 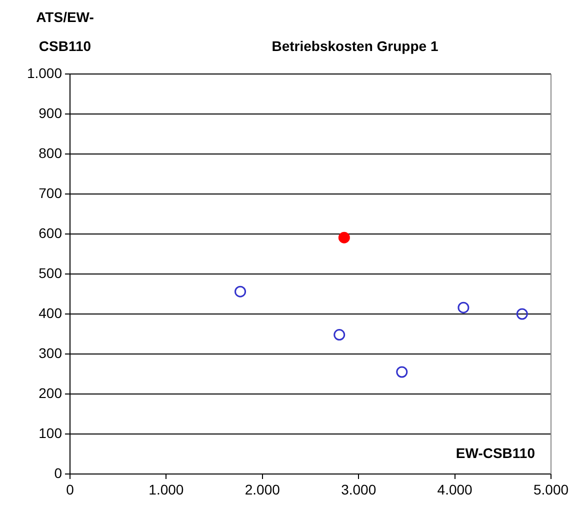 What do you see at coordinates (50, 272) in the screenshot?
I see `y-tick-label: 500` at bounding box center [50, 272].